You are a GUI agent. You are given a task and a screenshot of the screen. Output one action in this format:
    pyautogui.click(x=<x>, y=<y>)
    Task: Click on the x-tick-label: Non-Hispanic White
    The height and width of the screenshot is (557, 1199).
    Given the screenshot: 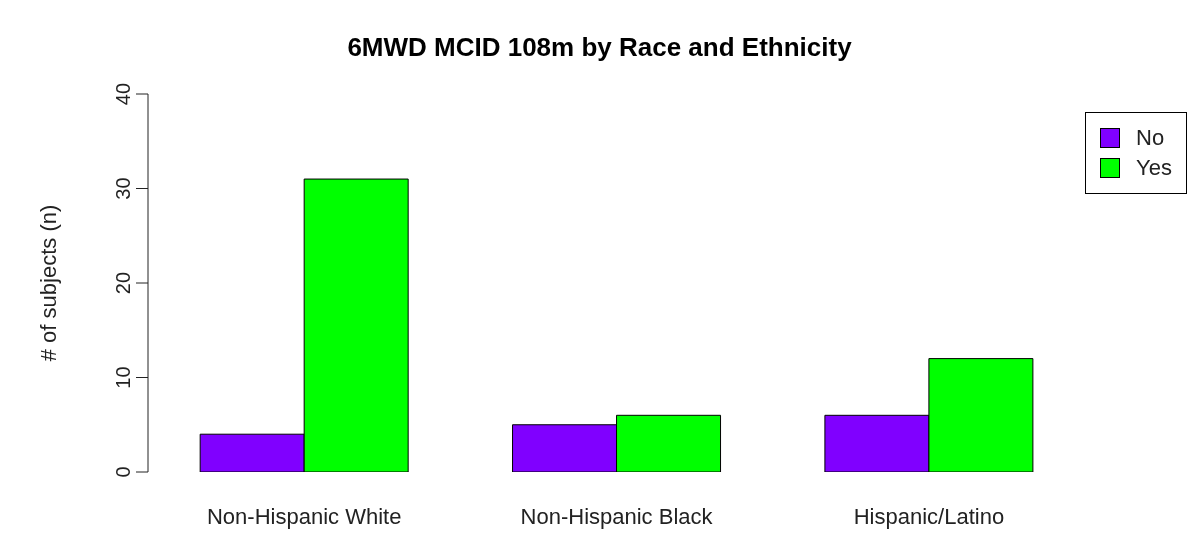 What is the action you would take?
    pyautogui.click(x=304, y=516)
    